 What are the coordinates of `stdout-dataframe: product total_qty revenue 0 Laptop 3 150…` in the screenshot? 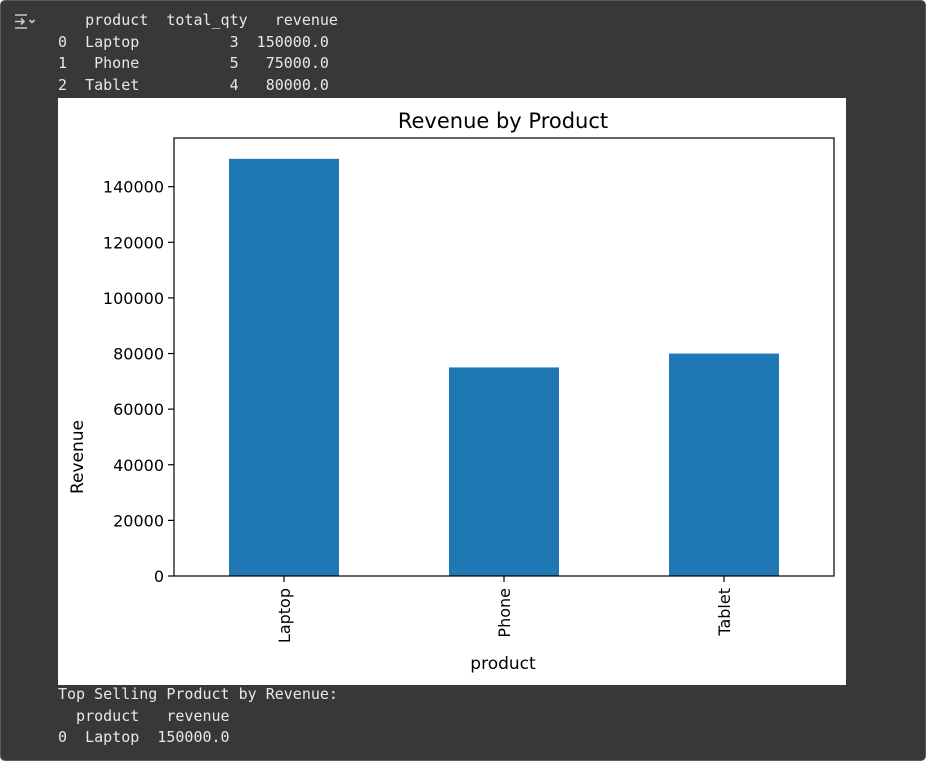 It's located at (198, 53).